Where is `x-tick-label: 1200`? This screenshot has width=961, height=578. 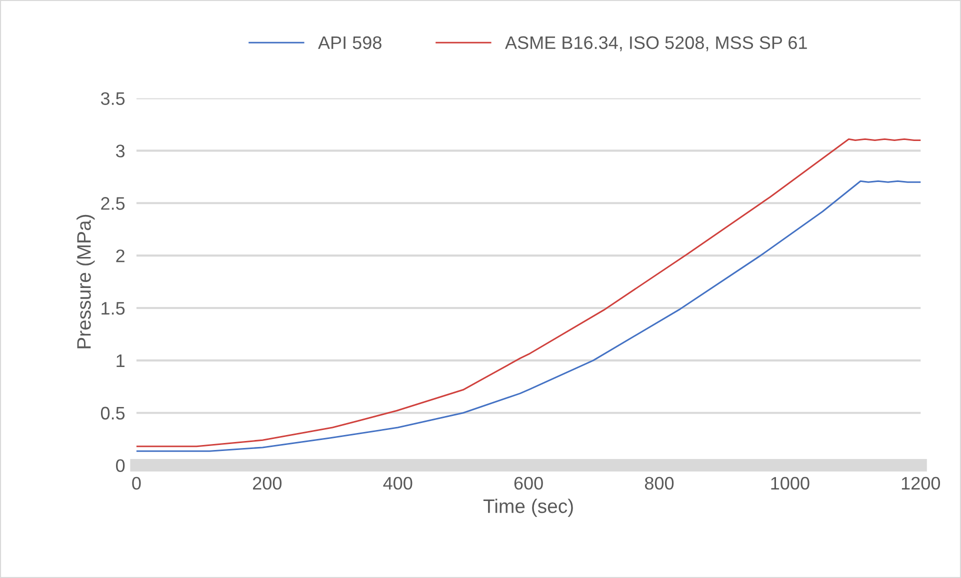
x-tick-label: 1200 is located at coordinates (921, 483).